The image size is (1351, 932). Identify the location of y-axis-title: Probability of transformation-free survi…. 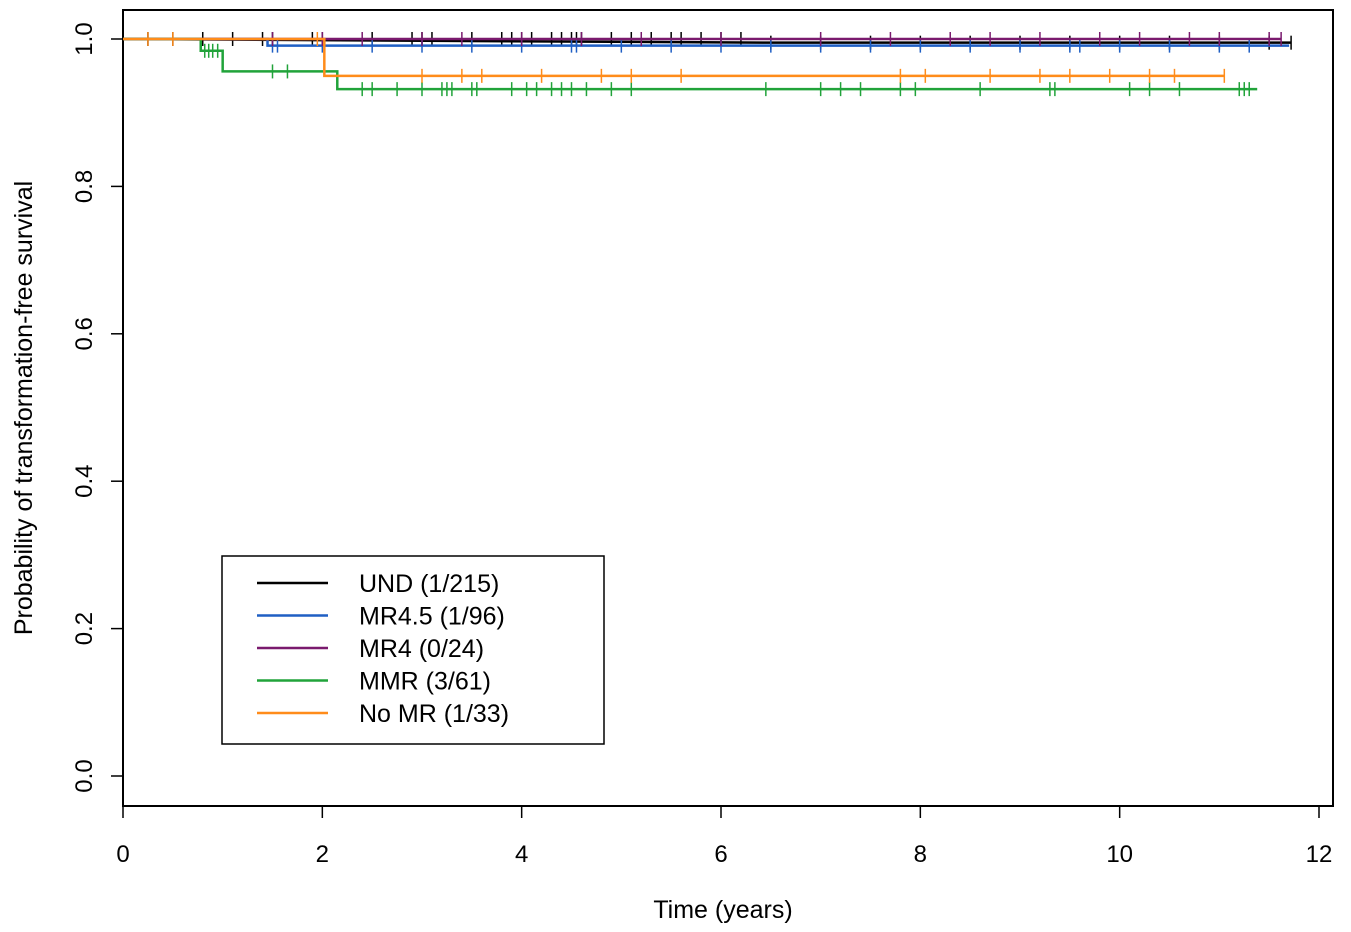
(24, 408).